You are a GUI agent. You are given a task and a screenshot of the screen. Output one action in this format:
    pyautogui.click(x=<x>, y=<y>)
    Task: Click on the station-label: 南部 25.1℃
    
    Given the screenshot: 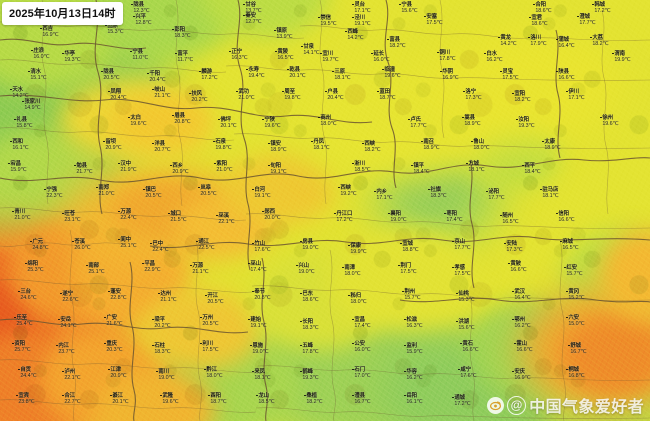 What is the action you would take?
    pyautogui.click(x=95, y=269)
    